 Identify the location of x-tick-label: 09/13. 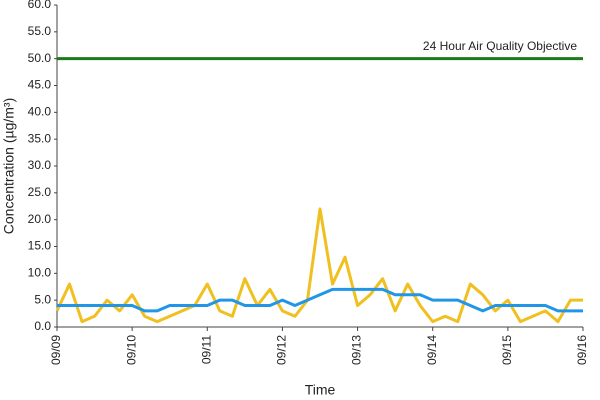
(357, 350).